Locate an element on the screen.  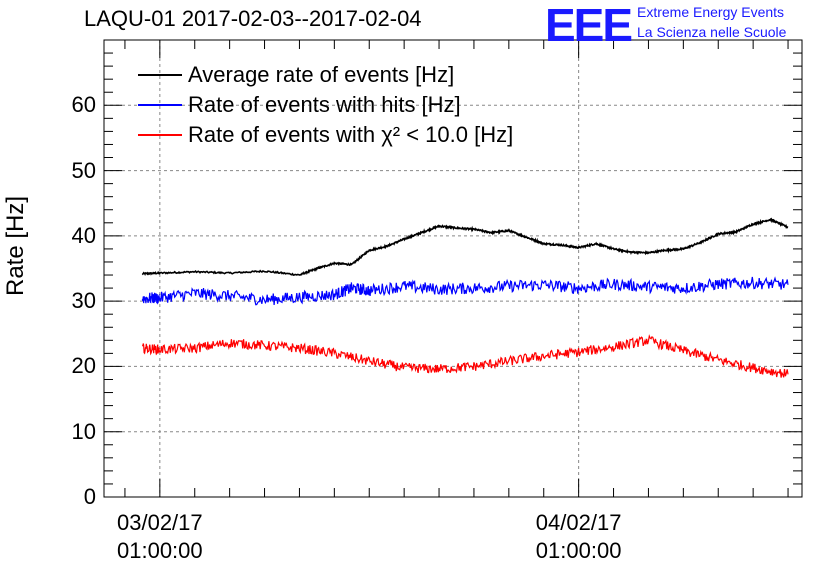
logo-line-1: Extreme Energy Events is located at coordinates (711, 12).